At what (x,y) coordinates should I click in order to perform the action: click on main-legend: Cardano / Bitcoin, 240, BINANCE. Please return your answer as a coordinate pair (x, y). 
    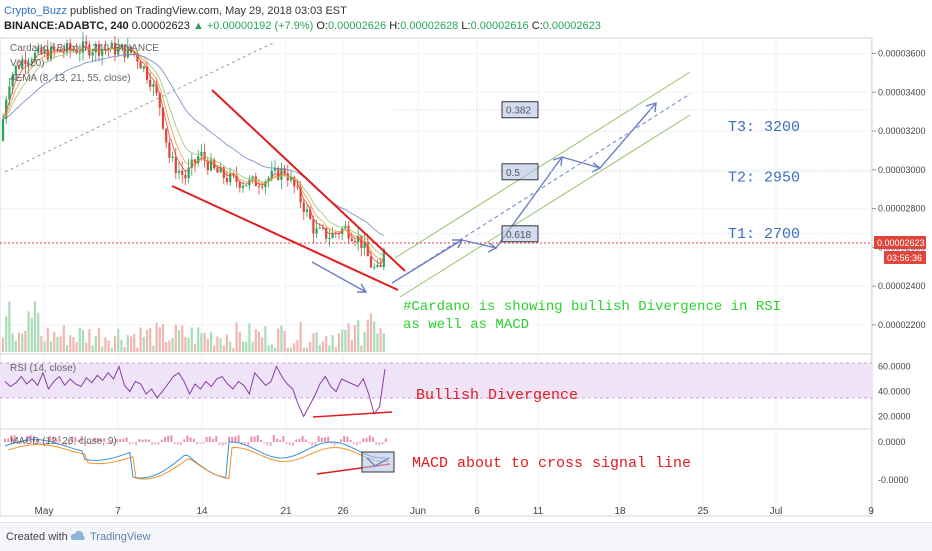
    Looking at the image, I should click on (84, 48).